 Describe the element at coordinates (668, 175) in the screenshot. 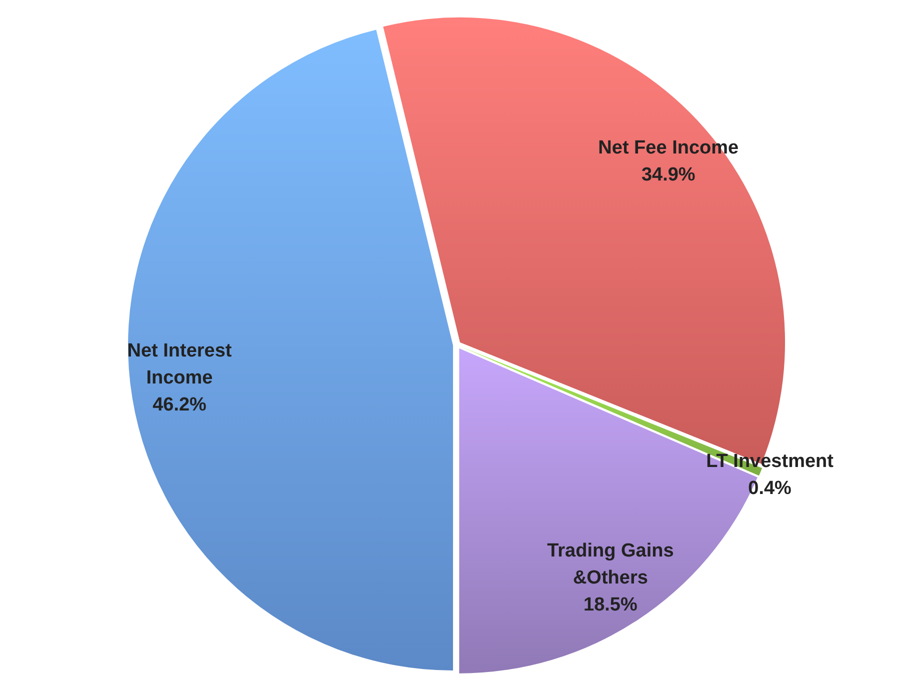

I see `data-label: 34.9%` at that location.